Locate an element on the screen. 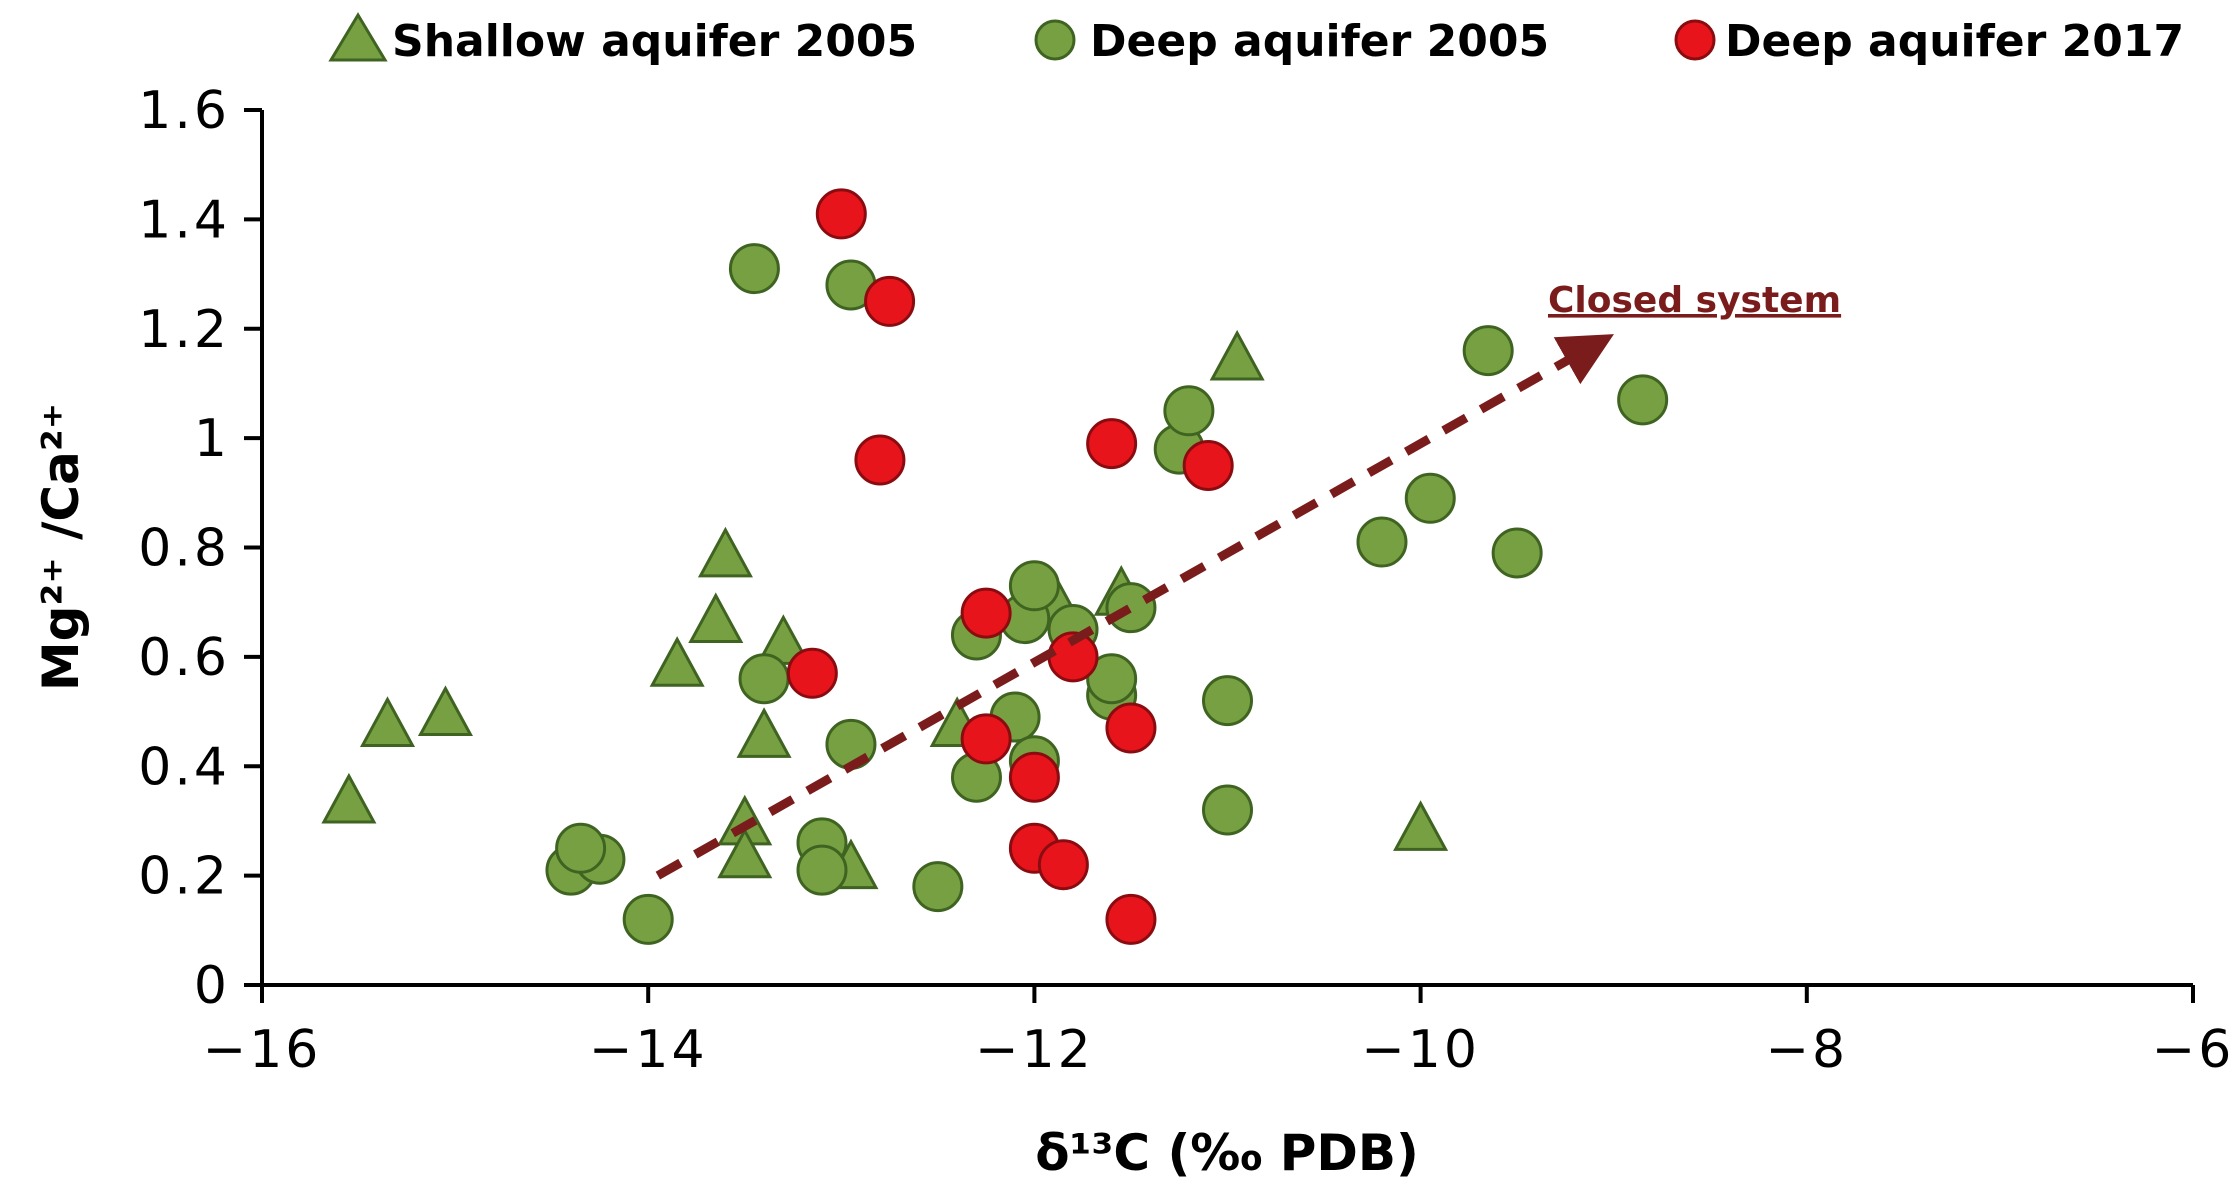  x-tick-label: −14 is located at coordinates (648, 1050).